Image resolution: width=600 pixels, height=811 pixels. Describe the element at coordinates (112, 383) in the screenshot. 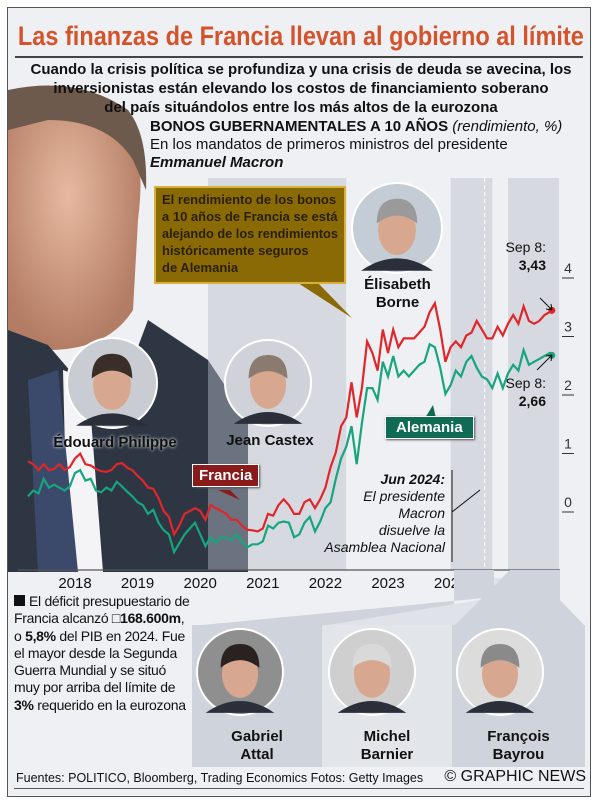

I see `portrait-philippe` at that location.